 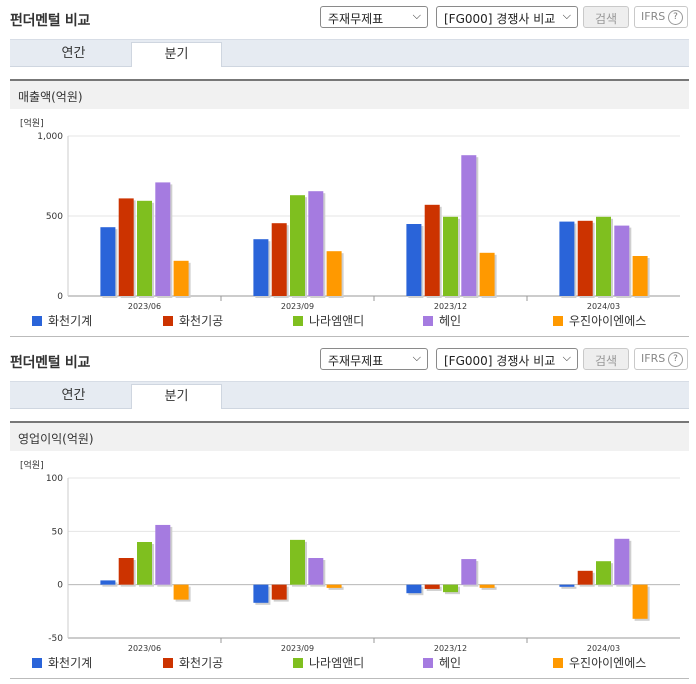 I want to click on divider, so click(x=349, y=678).